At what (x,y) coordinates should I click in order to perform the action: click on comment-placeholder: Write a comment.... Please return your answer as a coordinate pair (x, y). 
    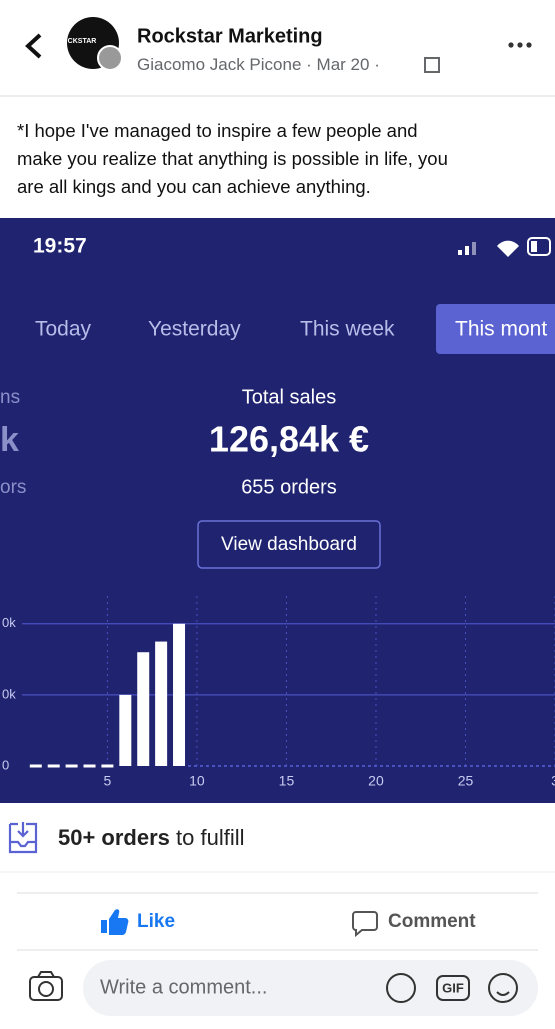
    Looking at the image, I should click on (183, 987).